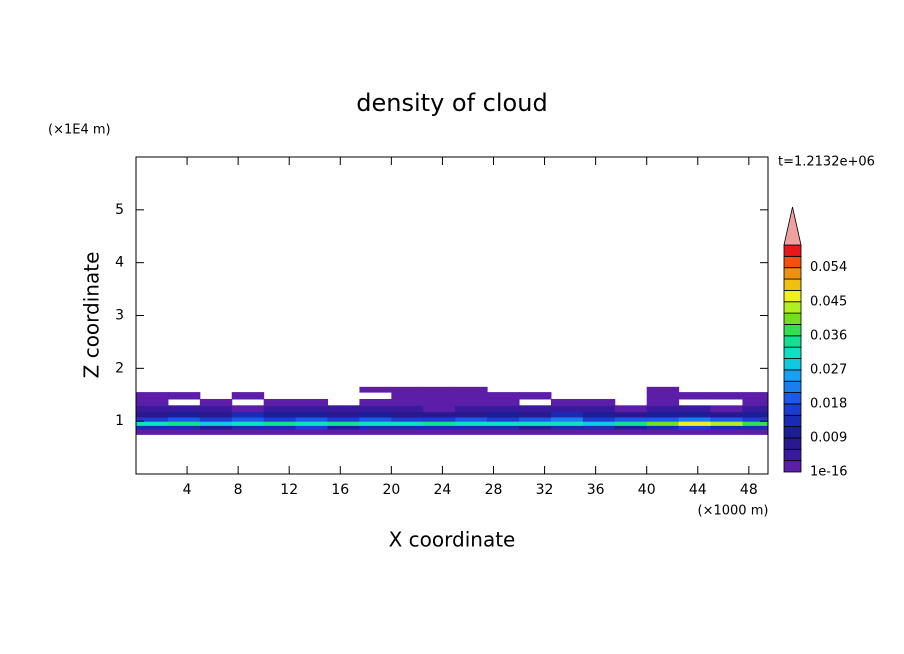  What do you see at coordinates (238, 490) in the screenshot?
I see `x-tick-label: 8` at bounding box center [238, 490].